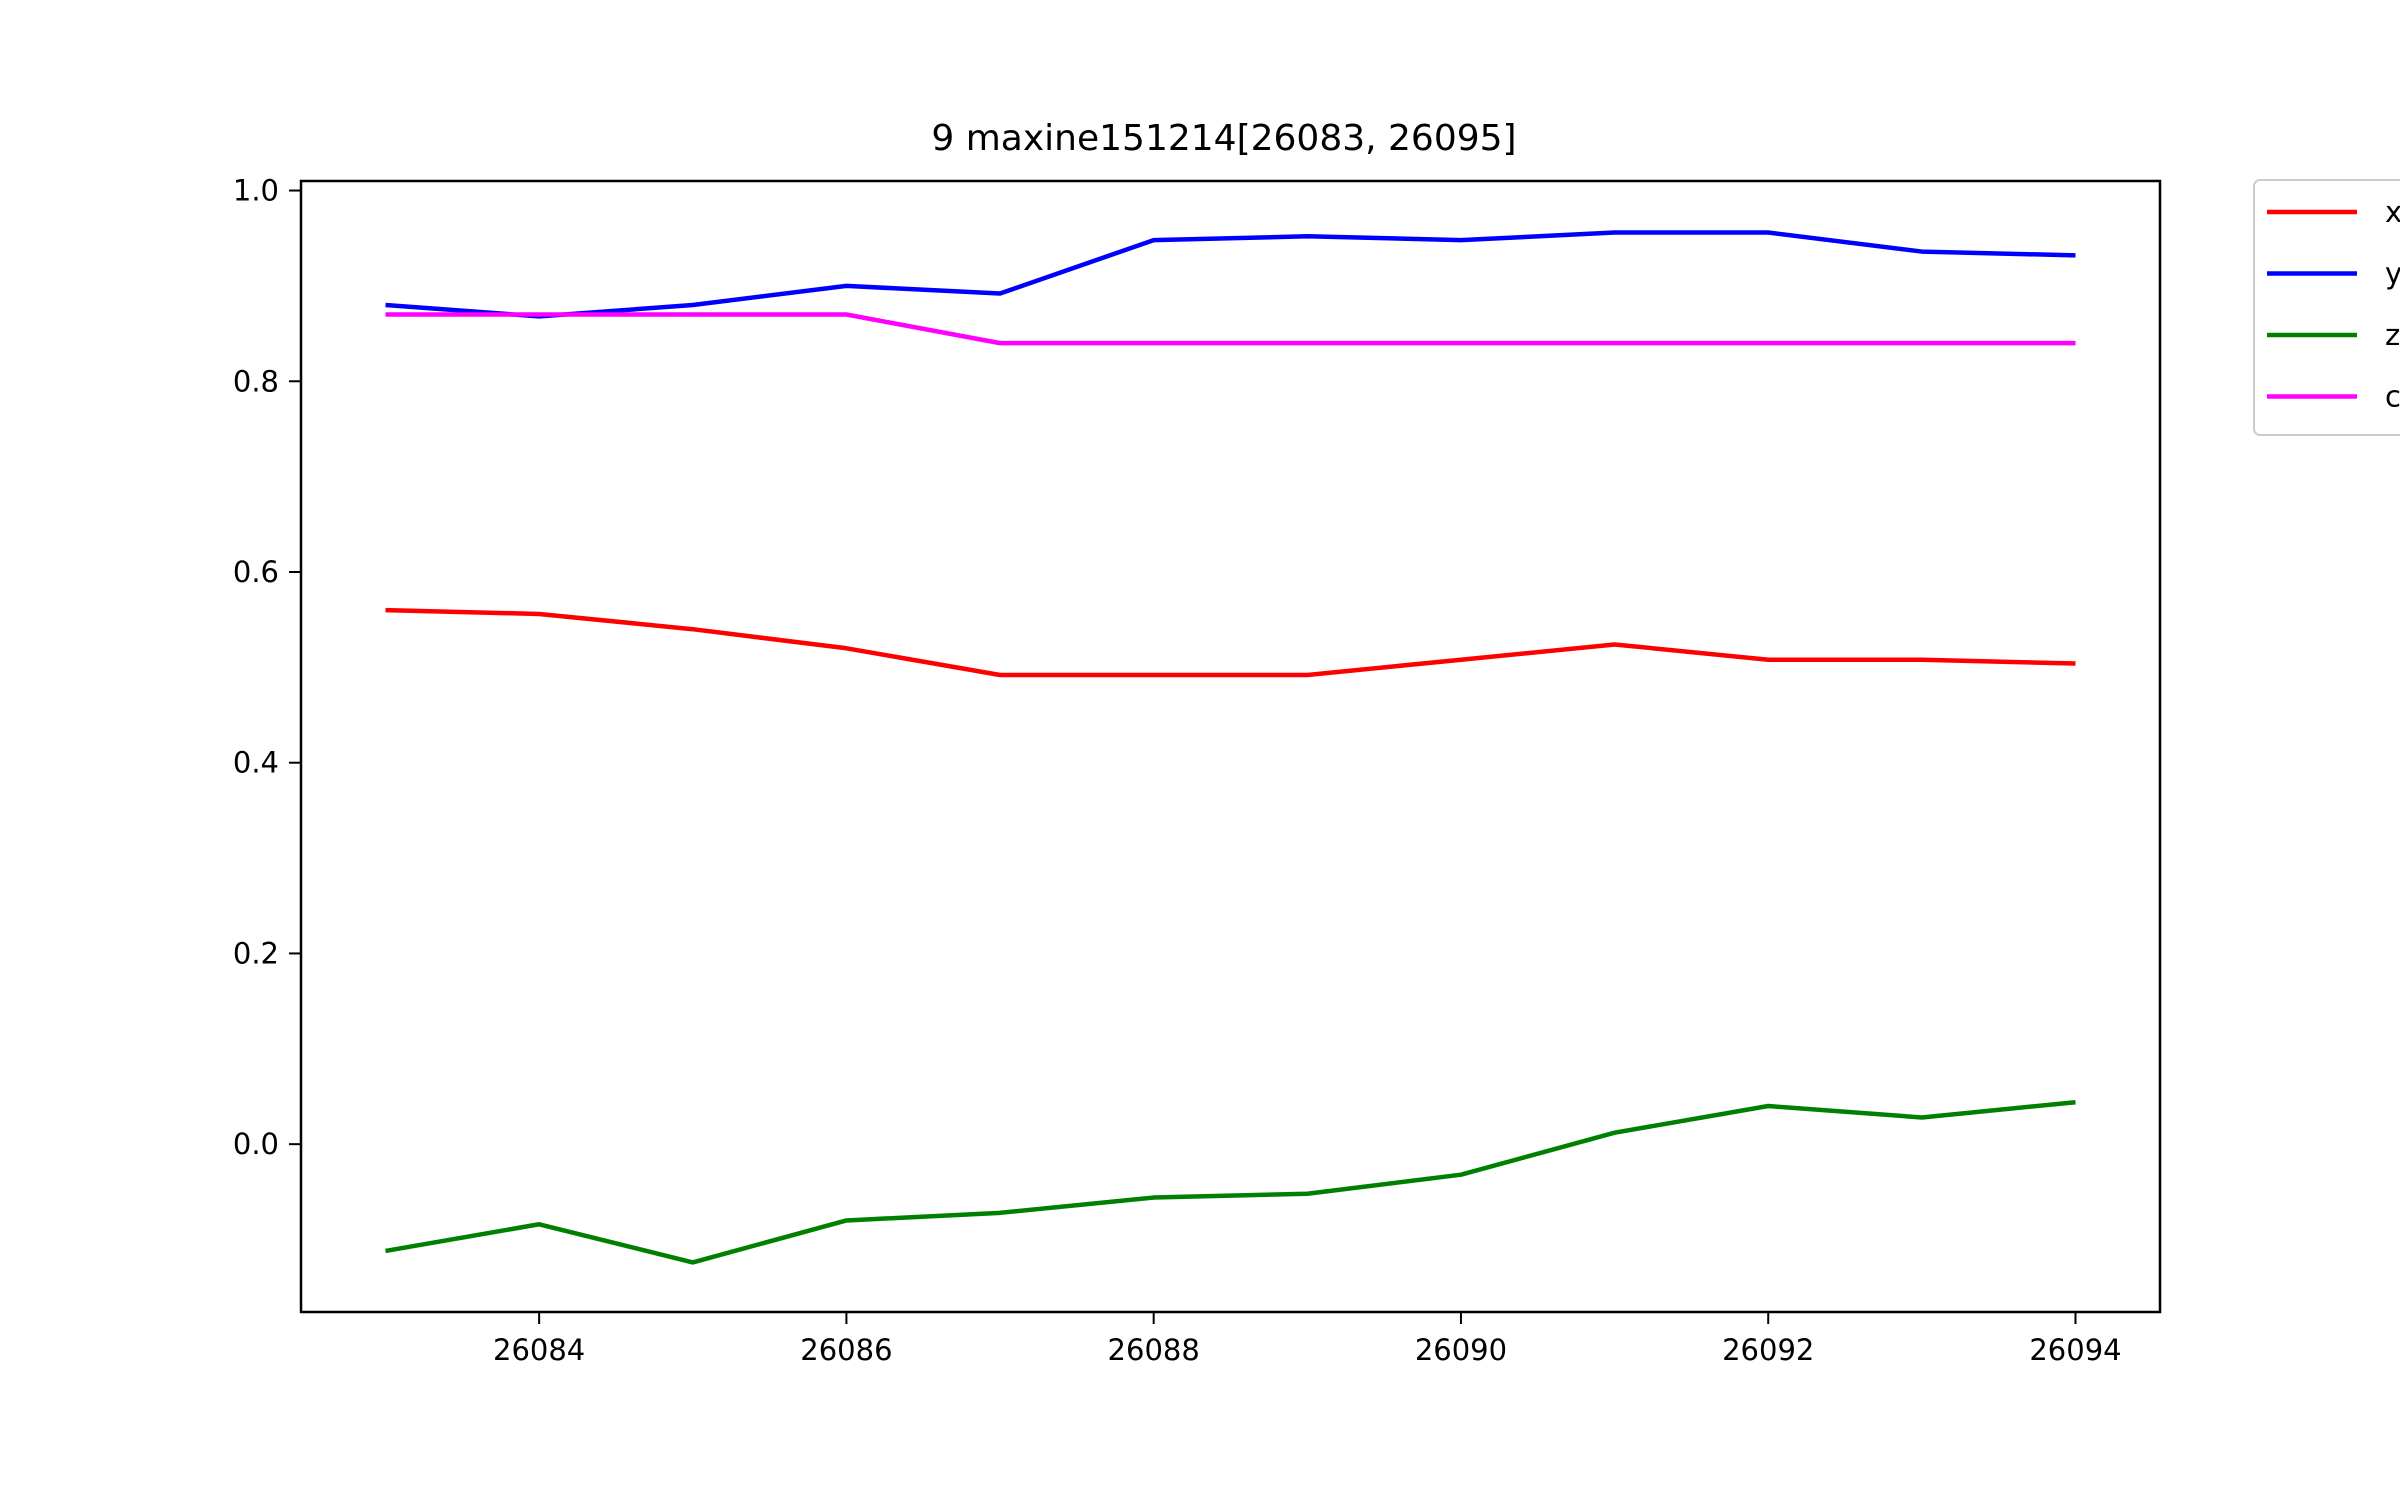 The image size is (2400, 1500). Describe the element at coordinates (256, 191) in the screenshot. I see `y-tick-label-5: 1.0` at that location.